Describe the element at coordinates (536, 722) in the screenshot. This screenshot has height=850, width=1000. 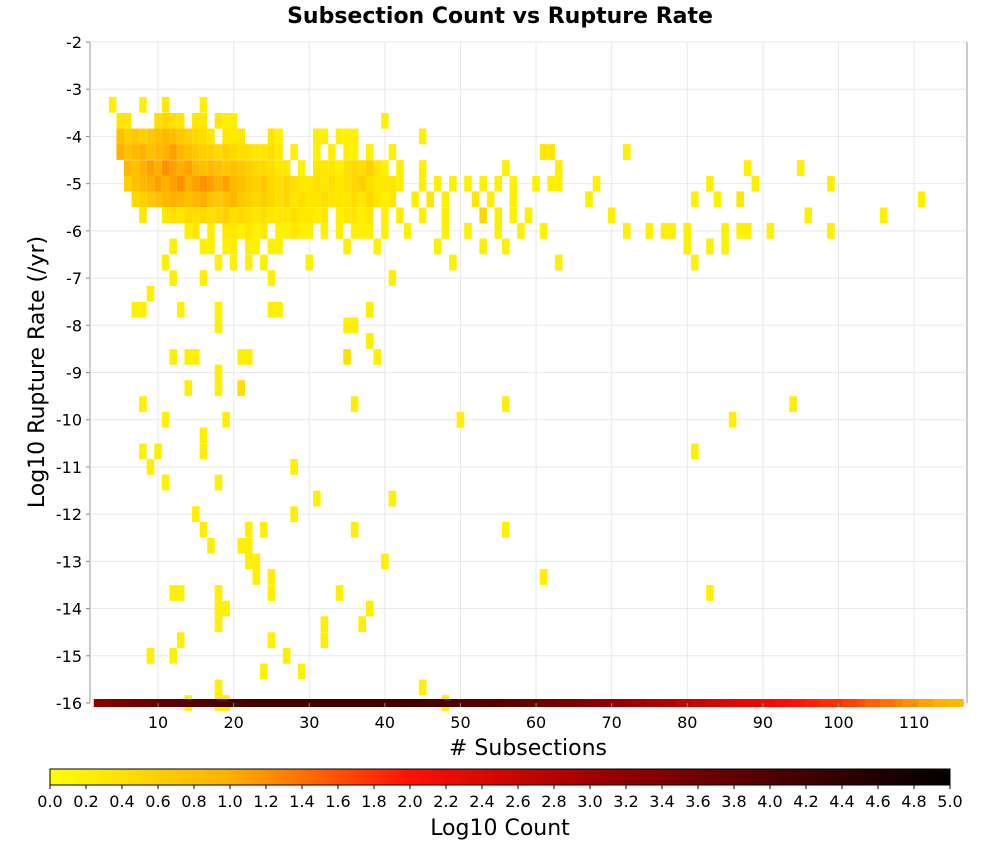
I see `x-tick-label: 60` at that location.